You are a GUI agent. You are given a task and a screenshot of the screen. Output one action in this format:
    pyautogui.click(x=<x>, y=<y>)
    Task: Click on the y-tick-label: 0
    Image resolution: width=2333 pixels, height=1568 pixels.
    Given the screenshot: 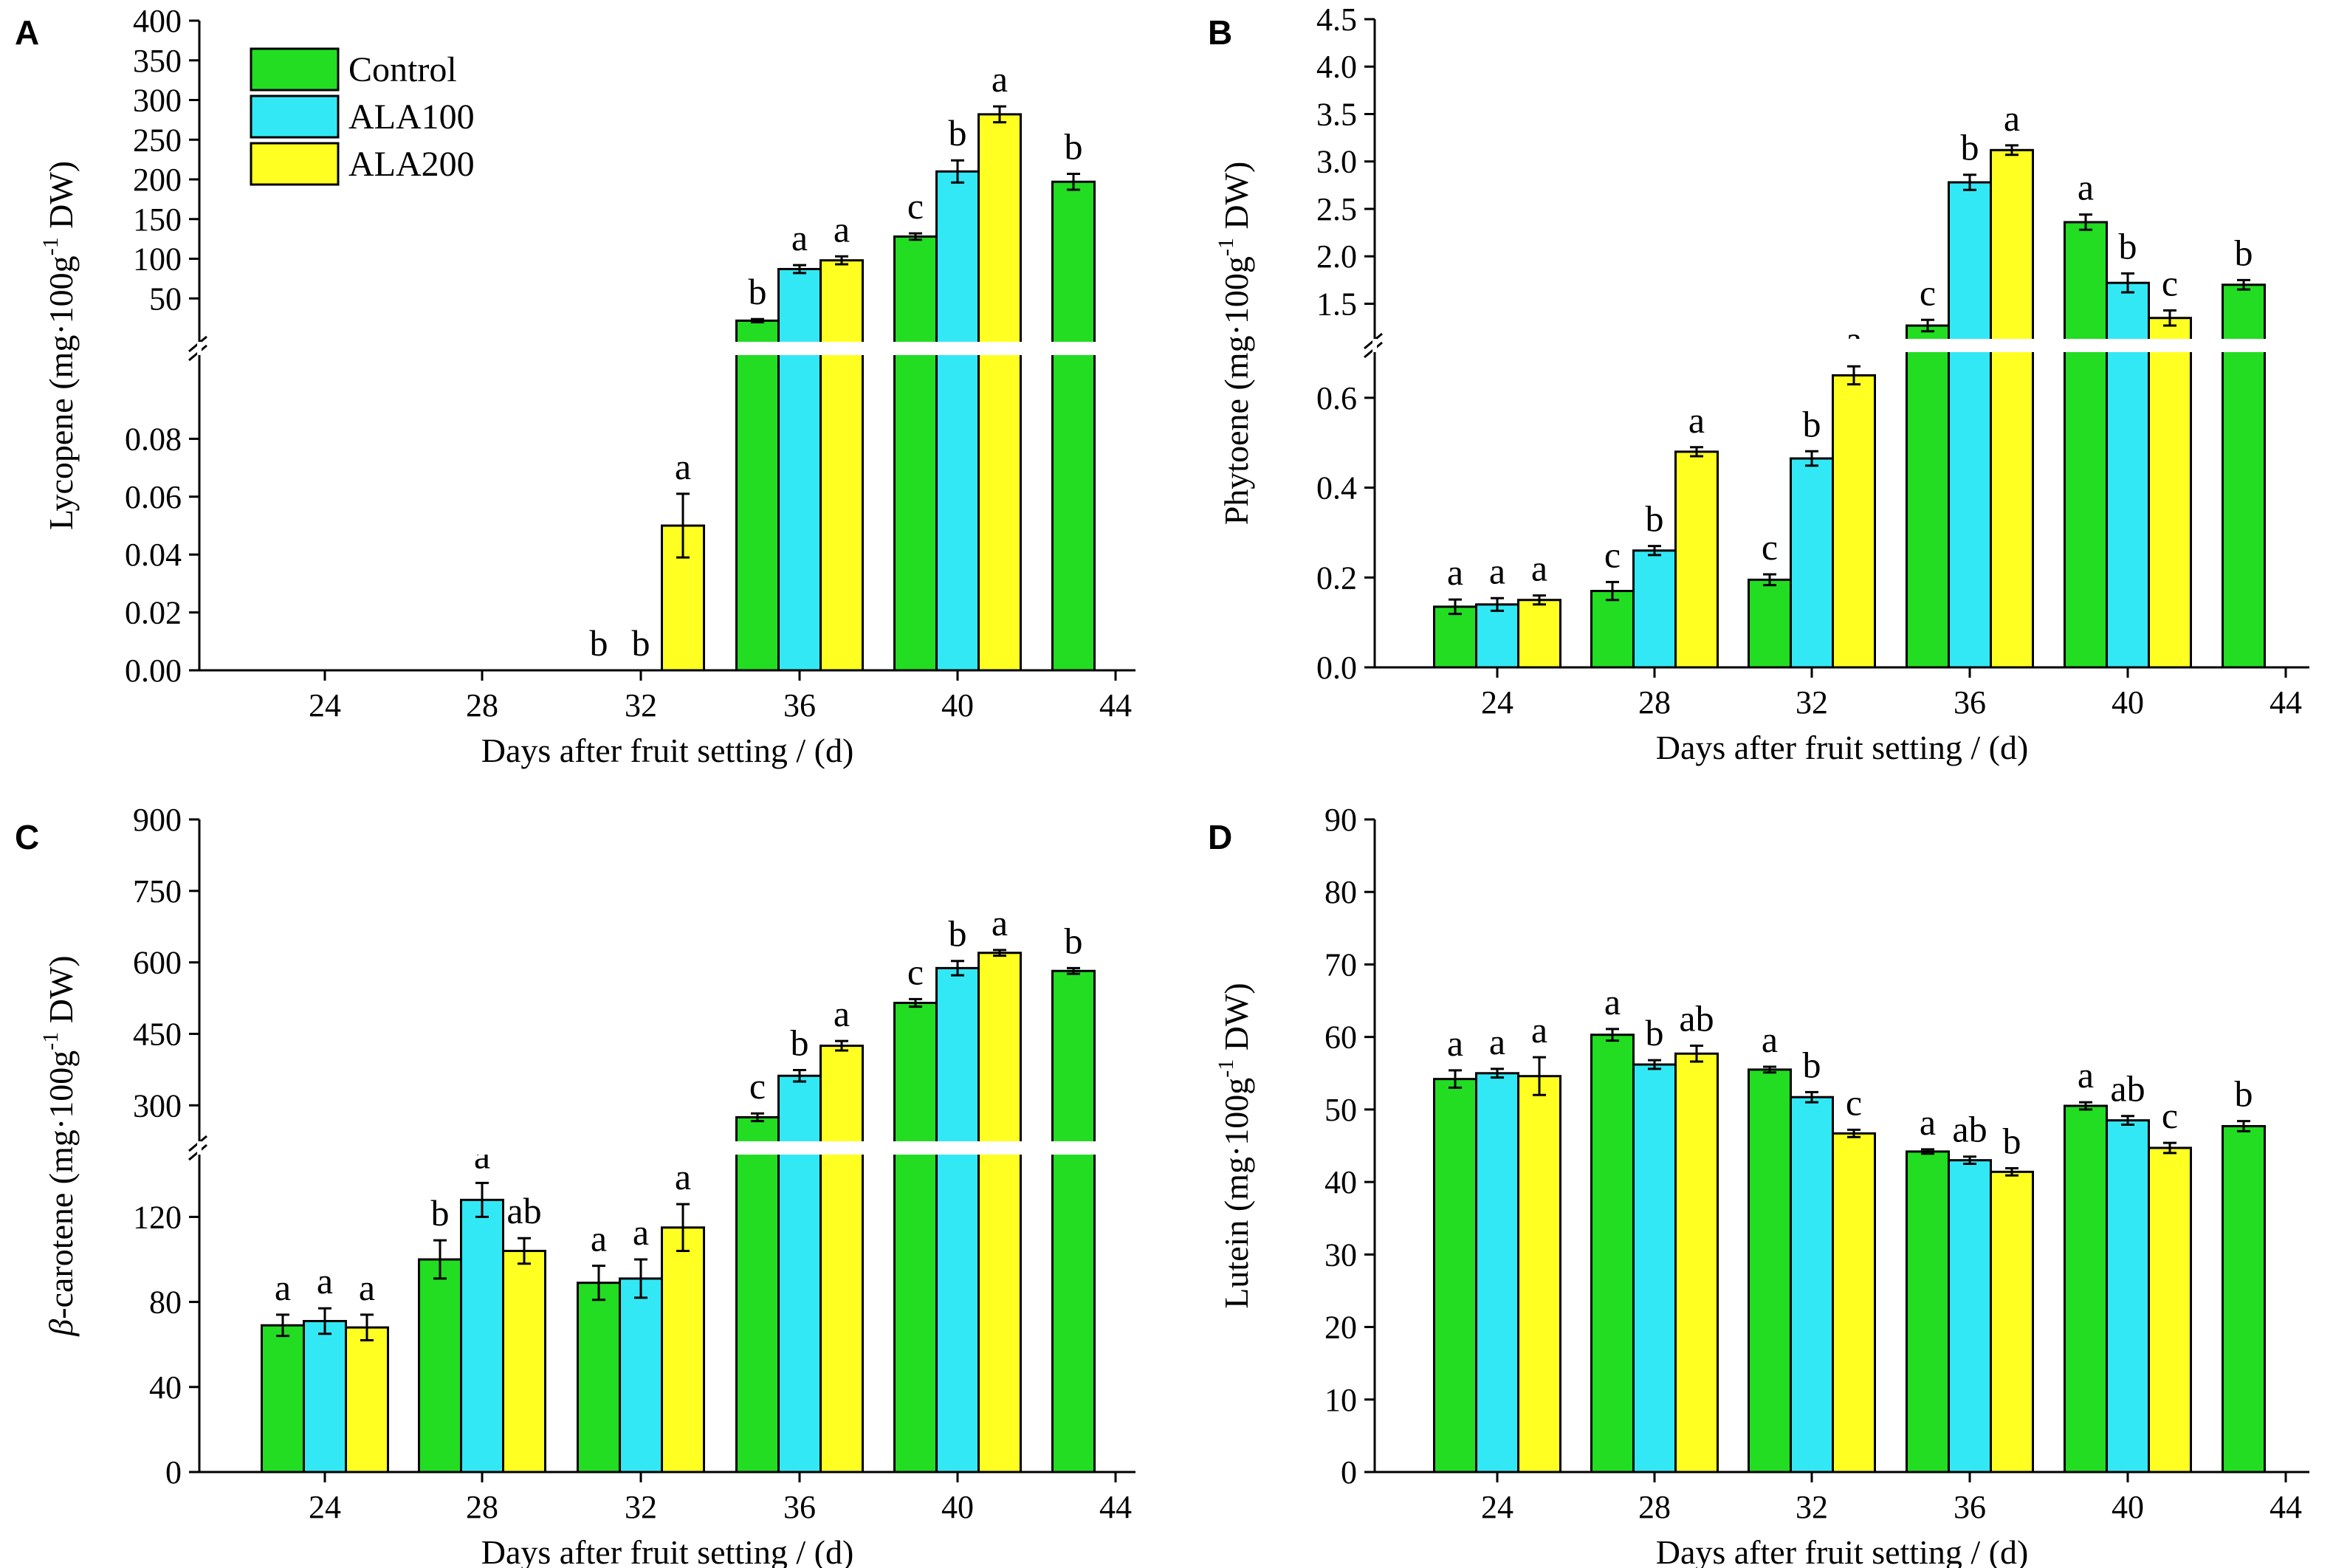 What is the action you would take?
    pyautogui.click(x=174, y=1472)
    